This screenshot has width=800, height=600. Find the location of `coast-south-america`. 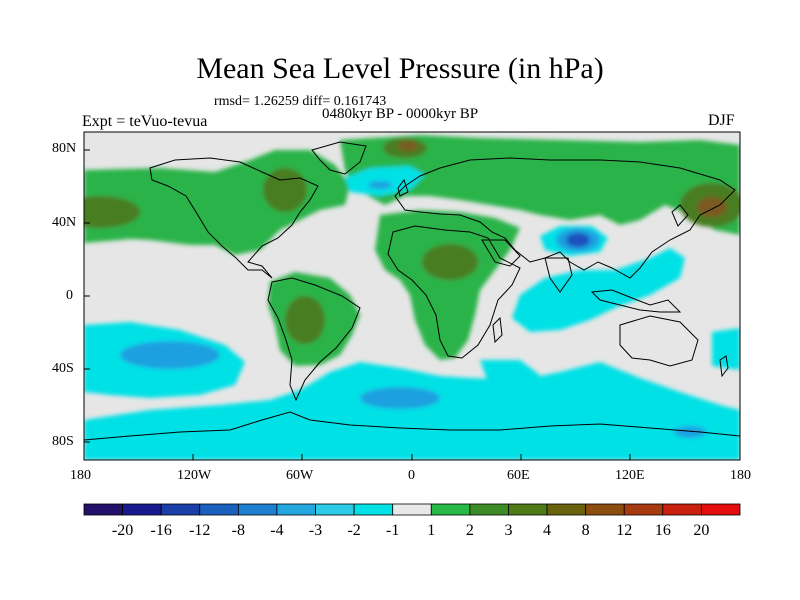

coast-south-america is located at coordinates (314, 339).